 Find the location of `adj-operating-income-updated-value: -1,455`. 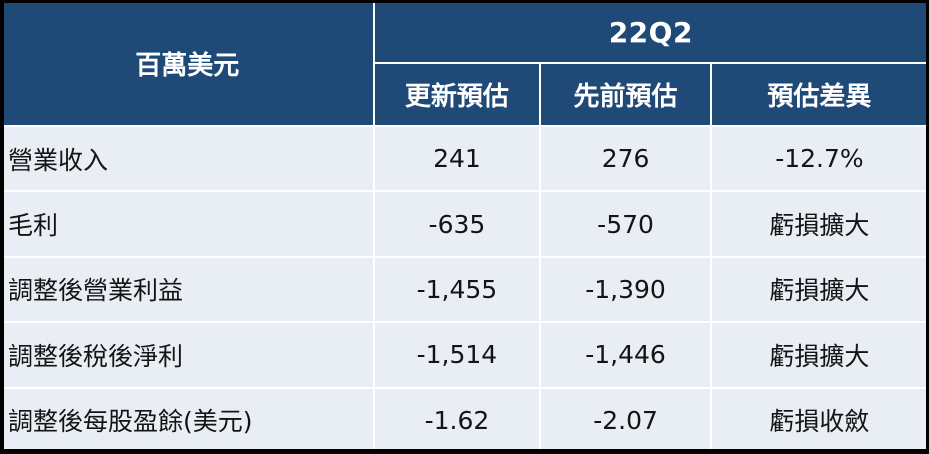

adj-operating-income-updated-value: -1,455 is located at coordinates (457, 289).